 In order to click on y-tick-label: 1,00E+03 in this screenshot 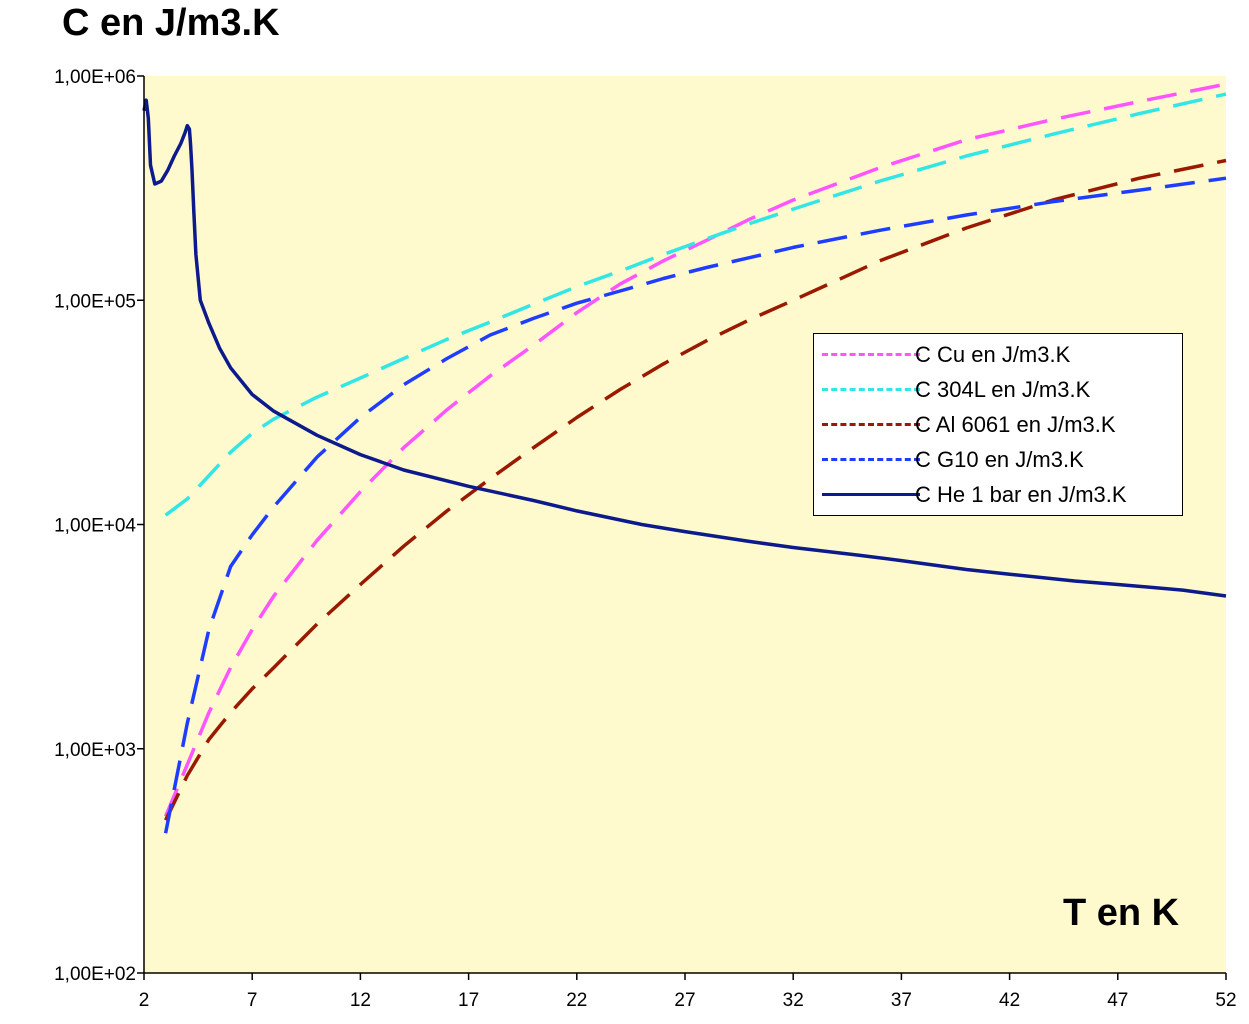, I will do `click(95, 750)`.